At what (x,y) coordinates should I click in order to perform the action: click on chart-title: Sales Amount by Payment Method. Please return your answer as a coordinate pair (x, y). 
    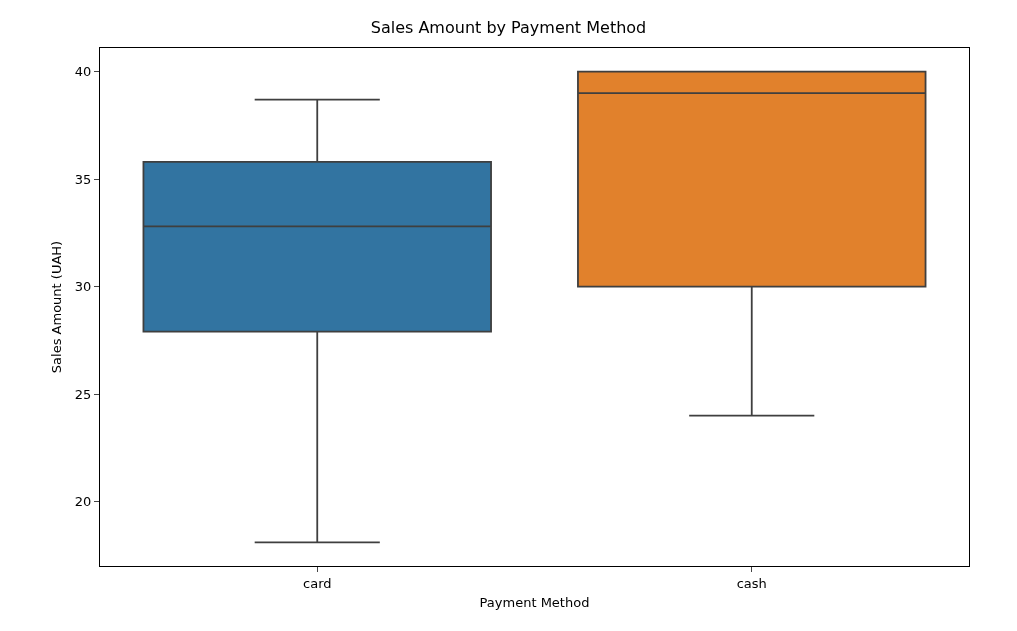
    Looking at the image, I should click on (508, 28).